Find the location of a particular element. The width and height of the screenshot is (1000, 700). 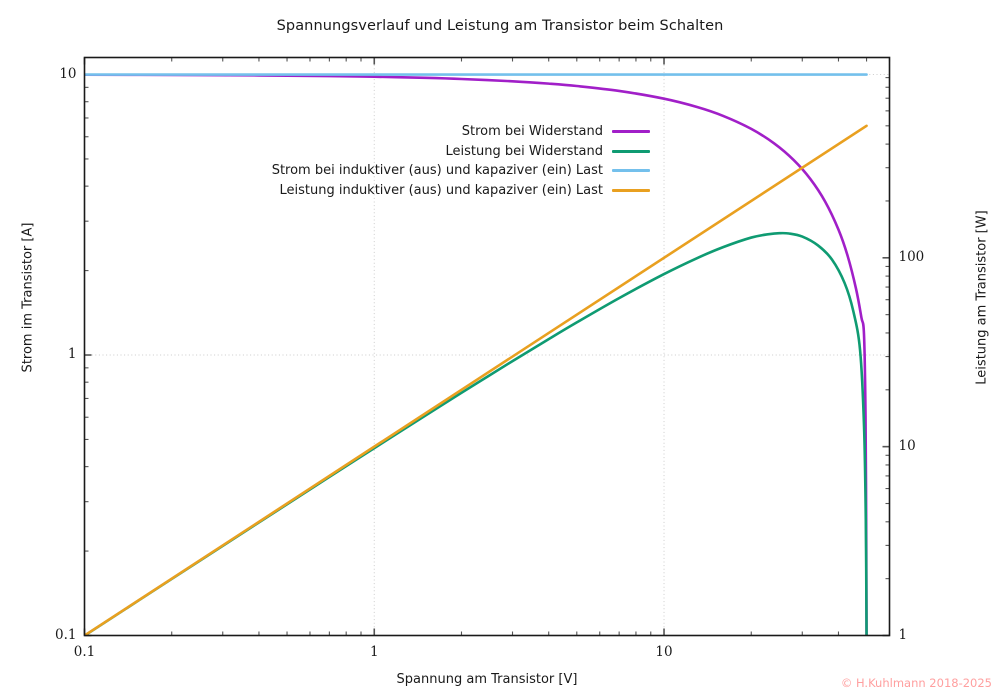

legend-item: Strom bei Widerstand is located at coordinates (410, 132).